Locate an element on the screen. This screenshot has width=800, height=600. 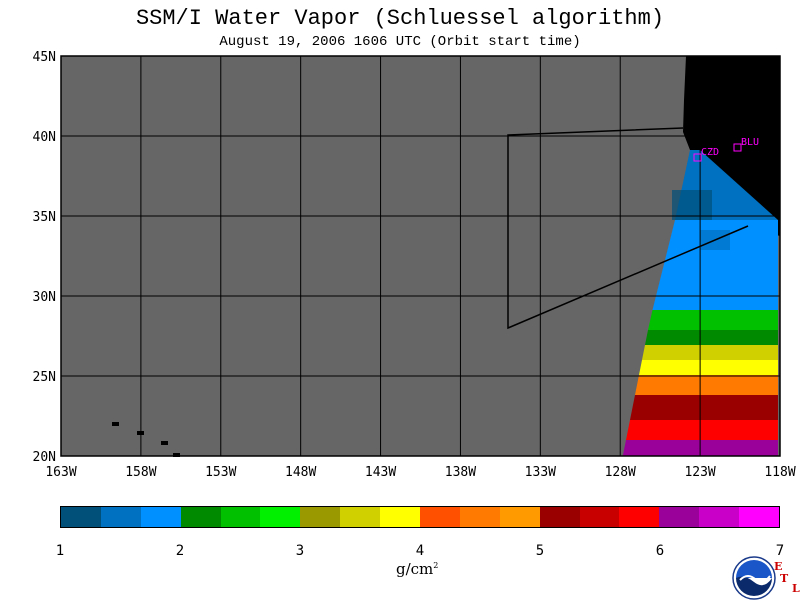
lon-label: 163W is located at coordinates (60, 472).